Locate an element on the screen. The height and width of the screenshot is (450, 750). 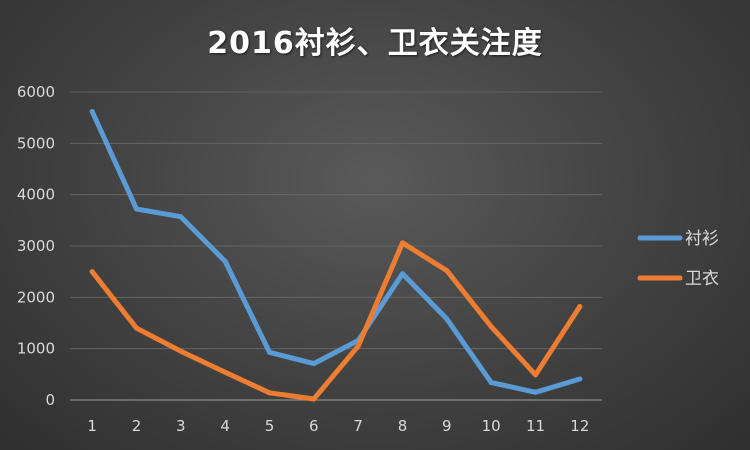
x-tick-label: 8 is located at coordinates (403, 426).